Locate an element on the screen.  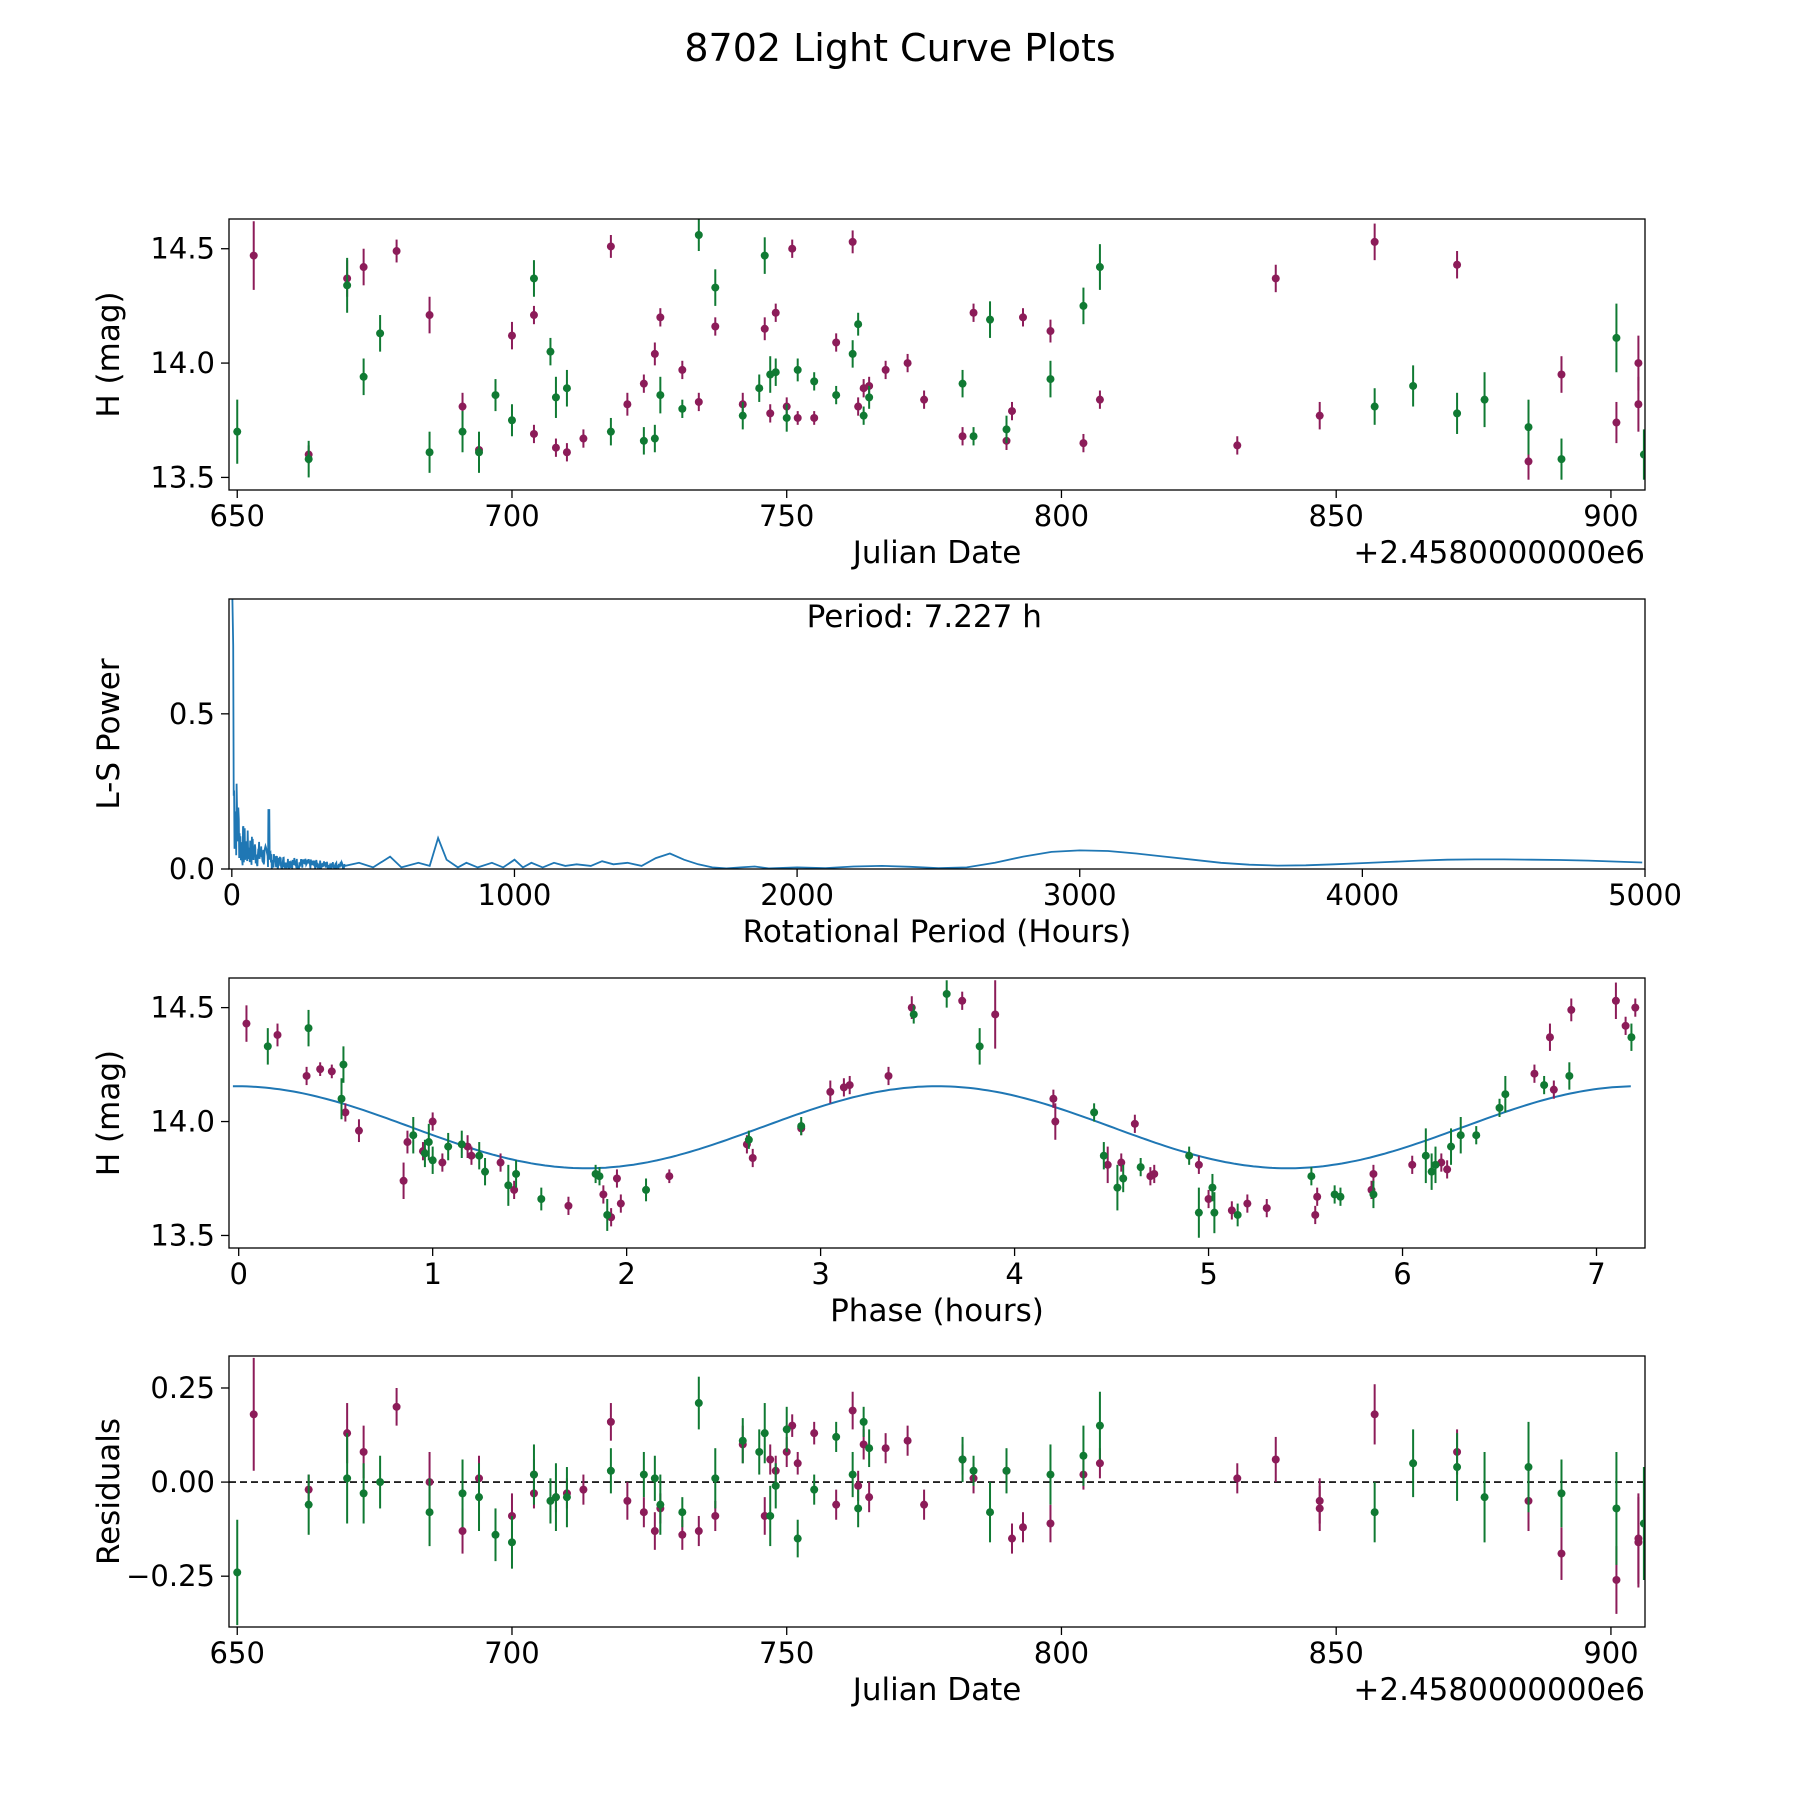
x-tick-label: 0 is located at coordinates (238, 1274).